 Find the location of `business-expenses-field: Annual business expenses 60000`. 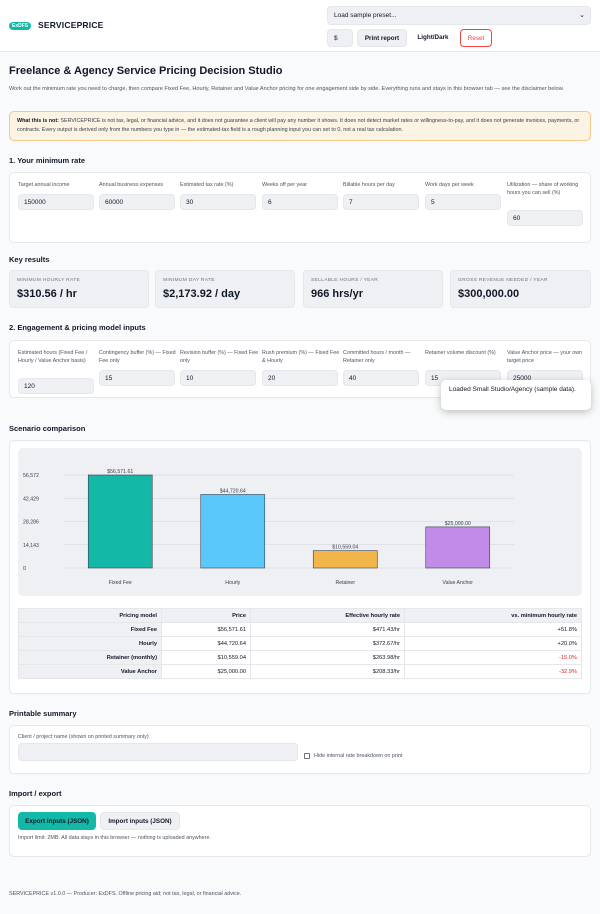

business-expenses-field: Annual business expenses 60000 is located at coordinates (139, 195).